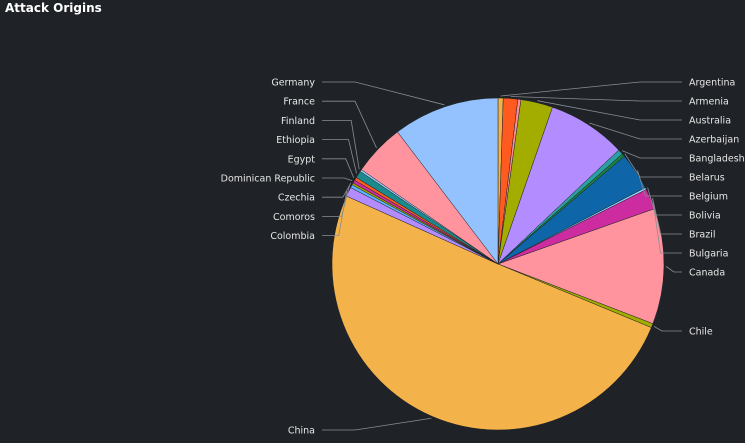 This screenshot has height=443, width=745. I want to click on slice-label-chile: Chile, so click(701, 332).